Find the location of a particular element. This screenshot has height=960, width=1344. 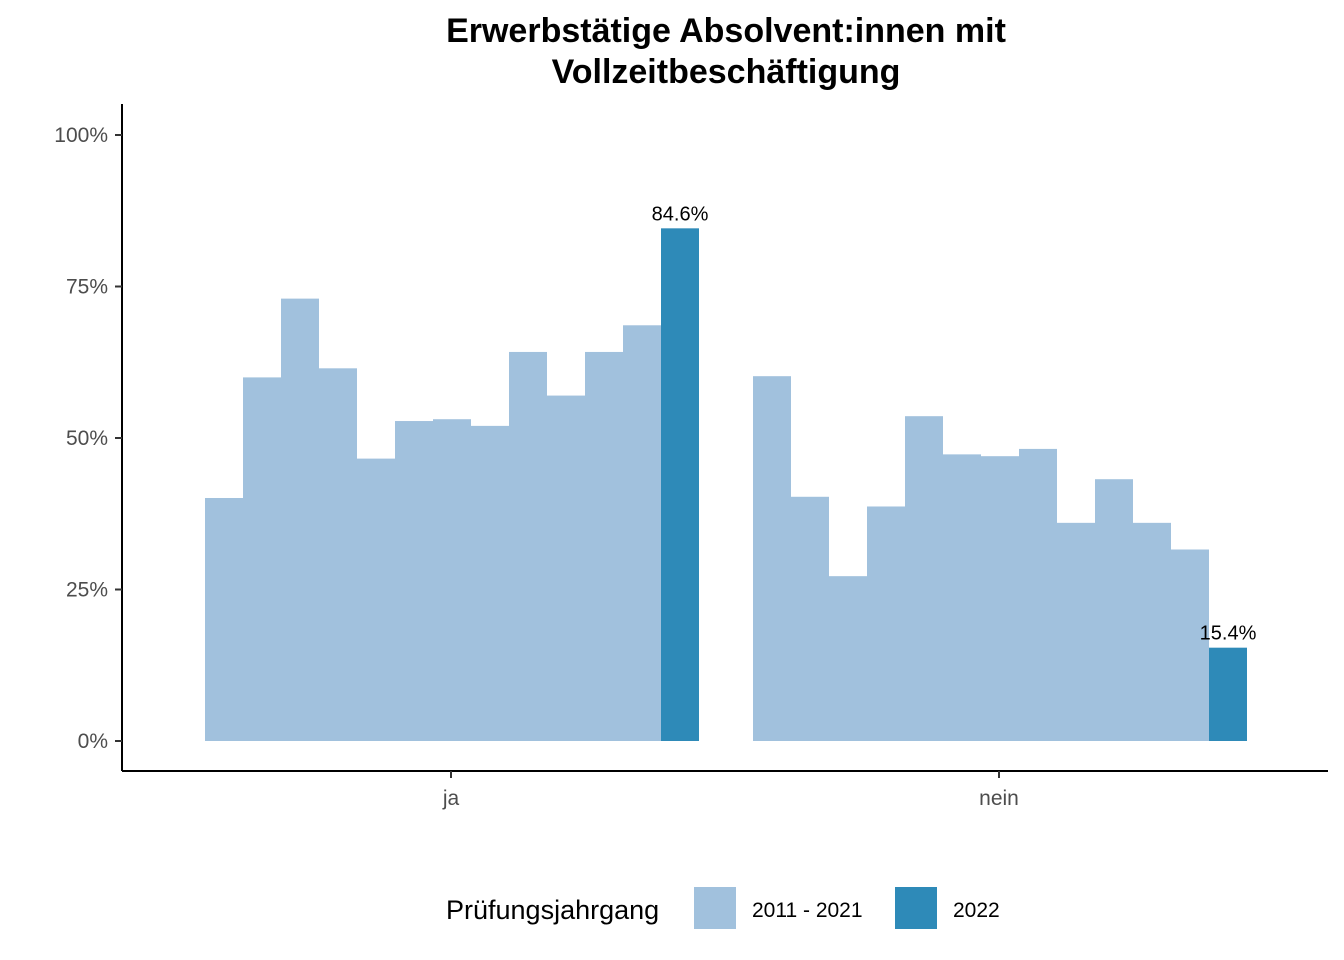

y-tick-label: 50% is located at coordinates (87, 438).